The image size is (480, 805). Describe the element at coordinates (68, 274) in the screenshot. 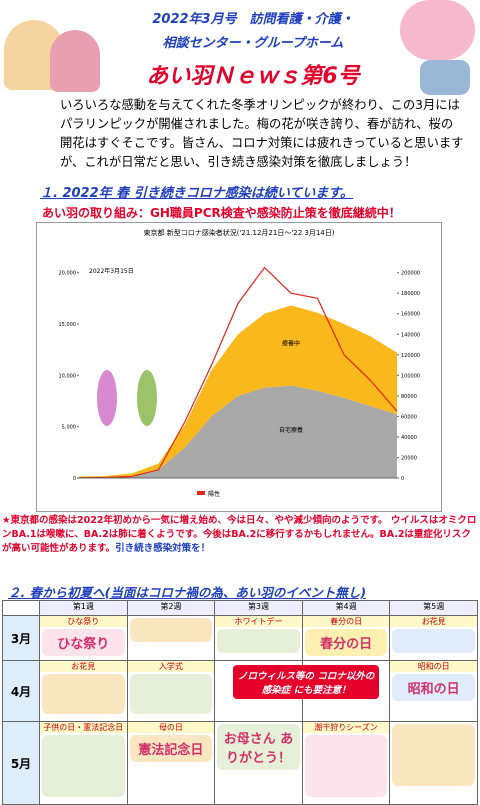

I see `y-tick-label: 20,000` at that location.